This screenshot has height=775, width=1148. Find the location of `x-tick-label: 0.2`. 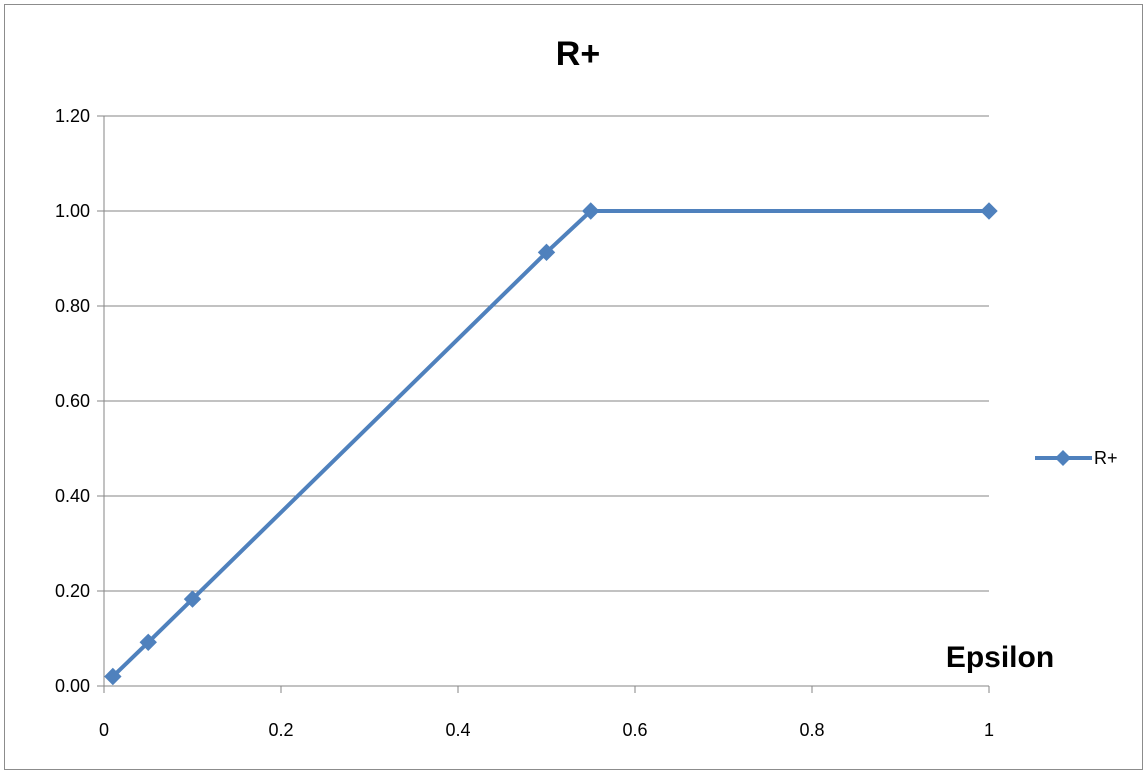

x-tick-label: 0.2 is located at coordinates (280, 730).